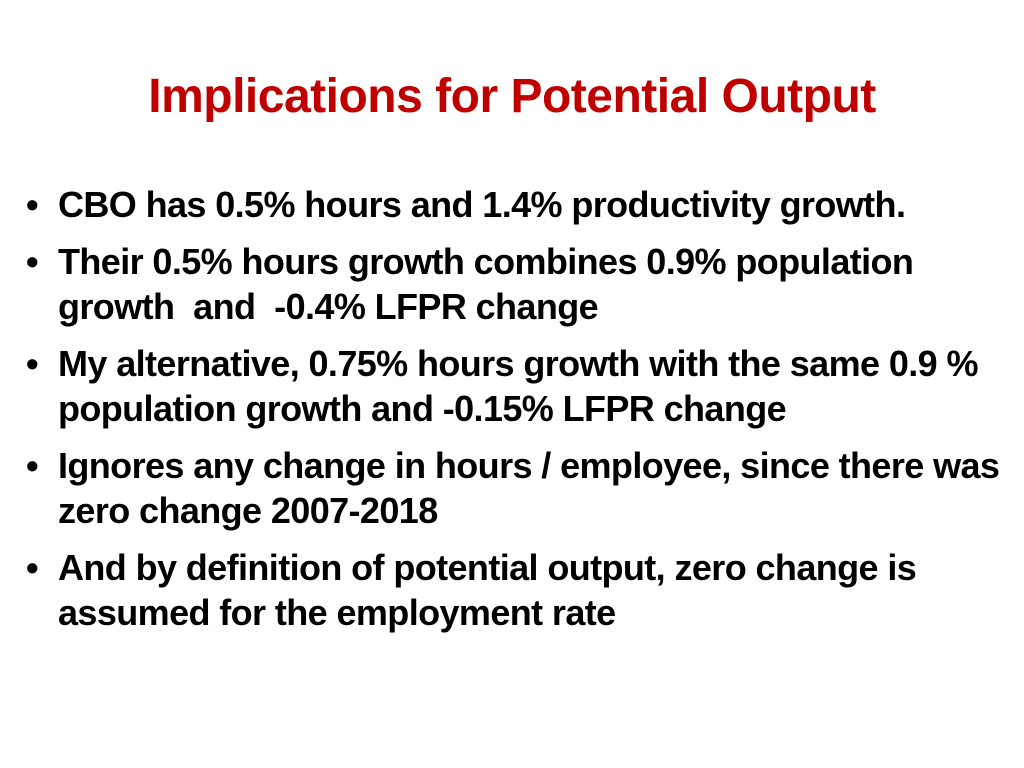 Image resolution: width=1024 pixels, height=768 pixels. I want to click on slide-title: Implications for Potential Output, so click(512, 96).